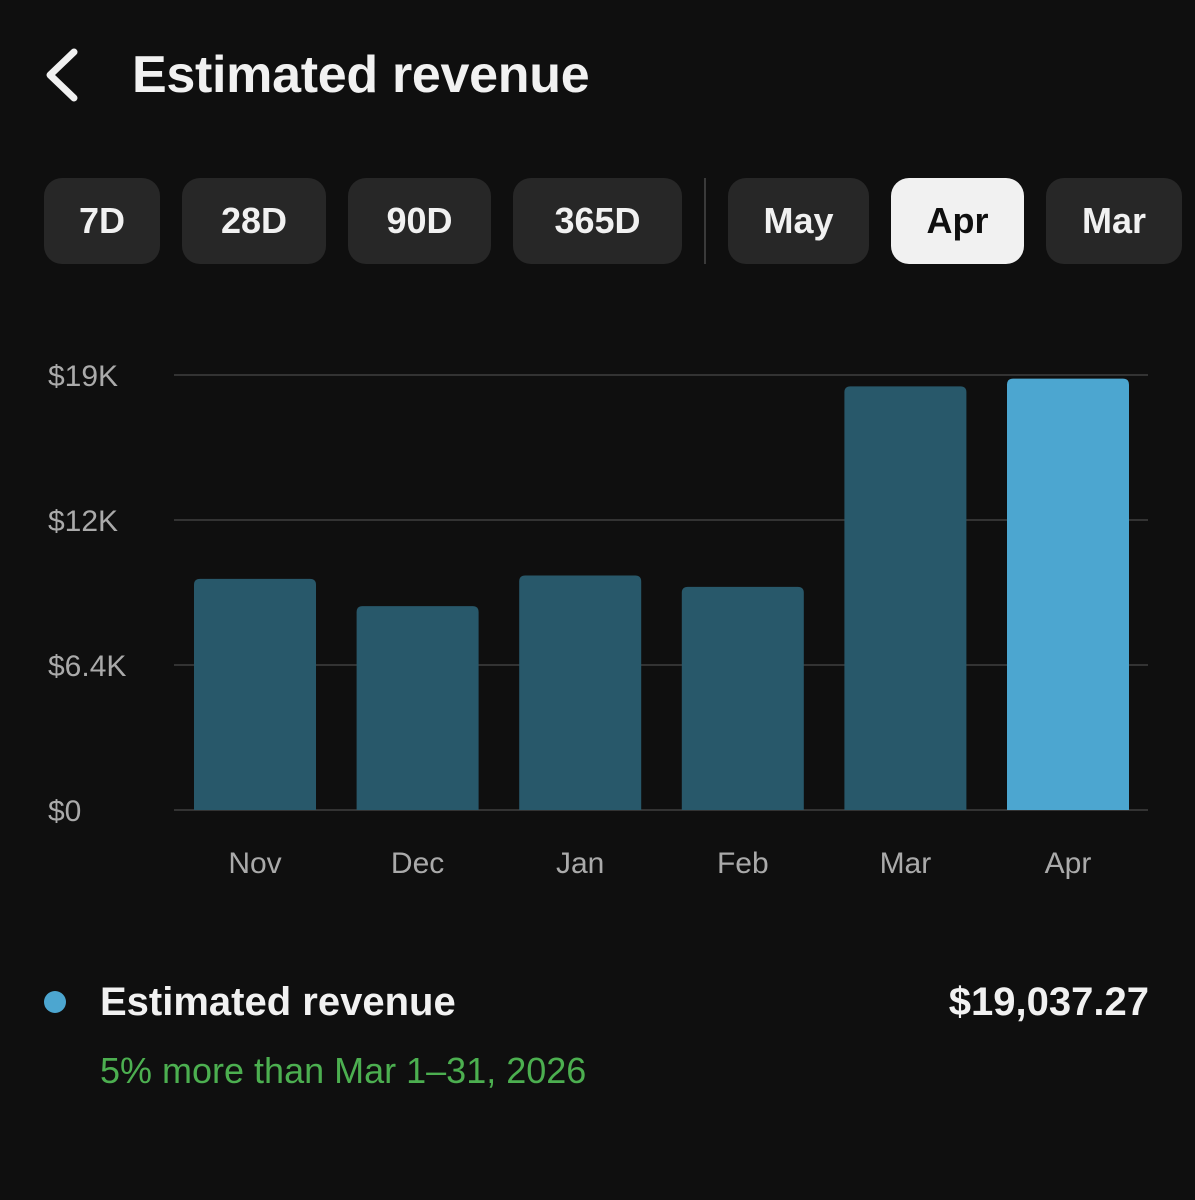  What do you see at coordinates (278, 1002) in the screenshot?
I see `legend-label: Estimated revenue` at bounding box center [278, 1002].